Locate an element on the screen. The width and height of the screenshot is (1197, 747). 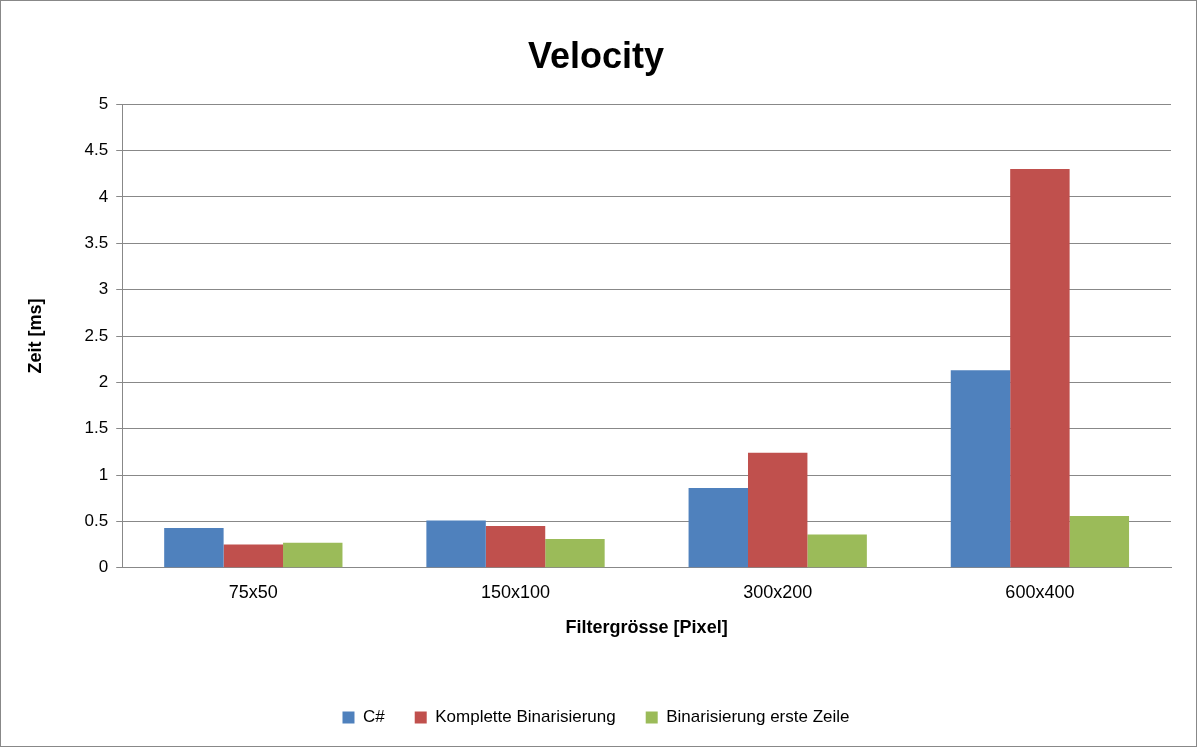
y-tick-label: 0 is located at coordinates (103, 567).